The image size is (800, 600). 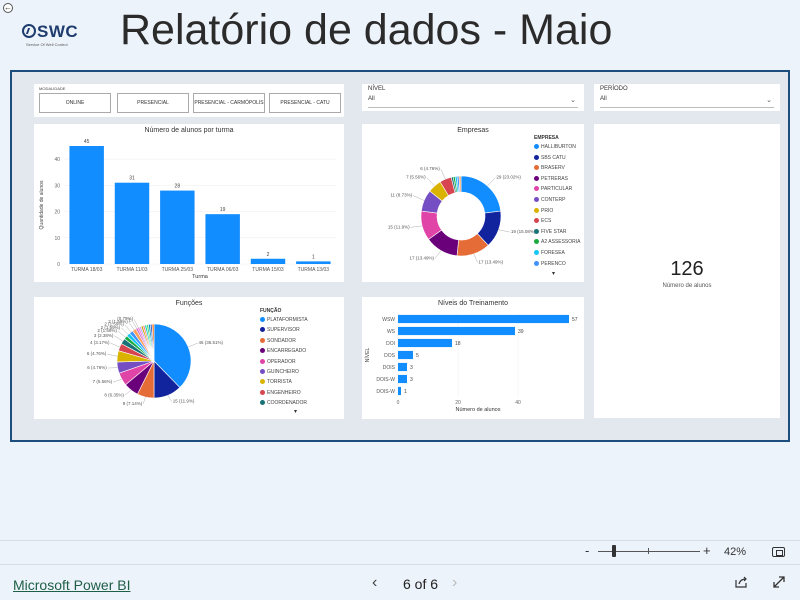 I want to click on turma-bar-value: 31, so click(x=132, y=179).